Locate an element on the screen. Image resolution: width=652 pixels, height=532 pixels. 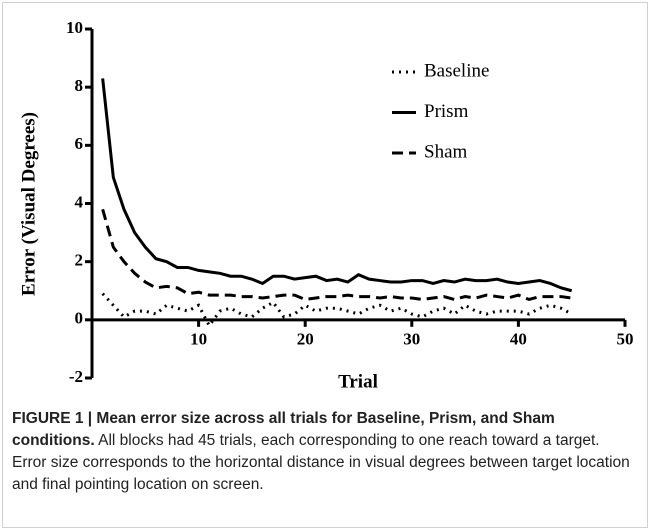
x-tick-label: 40 is located at coordinates (518, 339).